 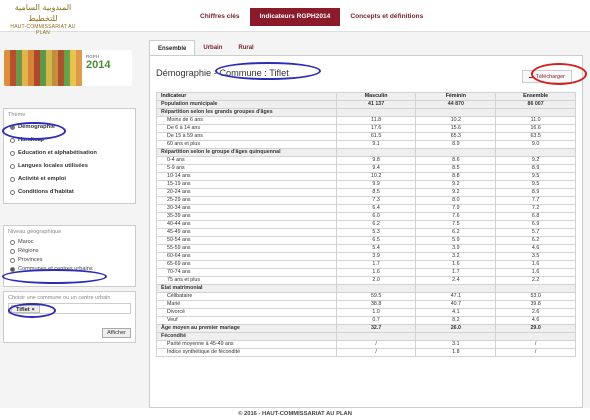 What do you see at coordinates (535, 96) in the screenshot?
I see `col-header-ensemble: Ensemble` at bounding box center [535, 96].